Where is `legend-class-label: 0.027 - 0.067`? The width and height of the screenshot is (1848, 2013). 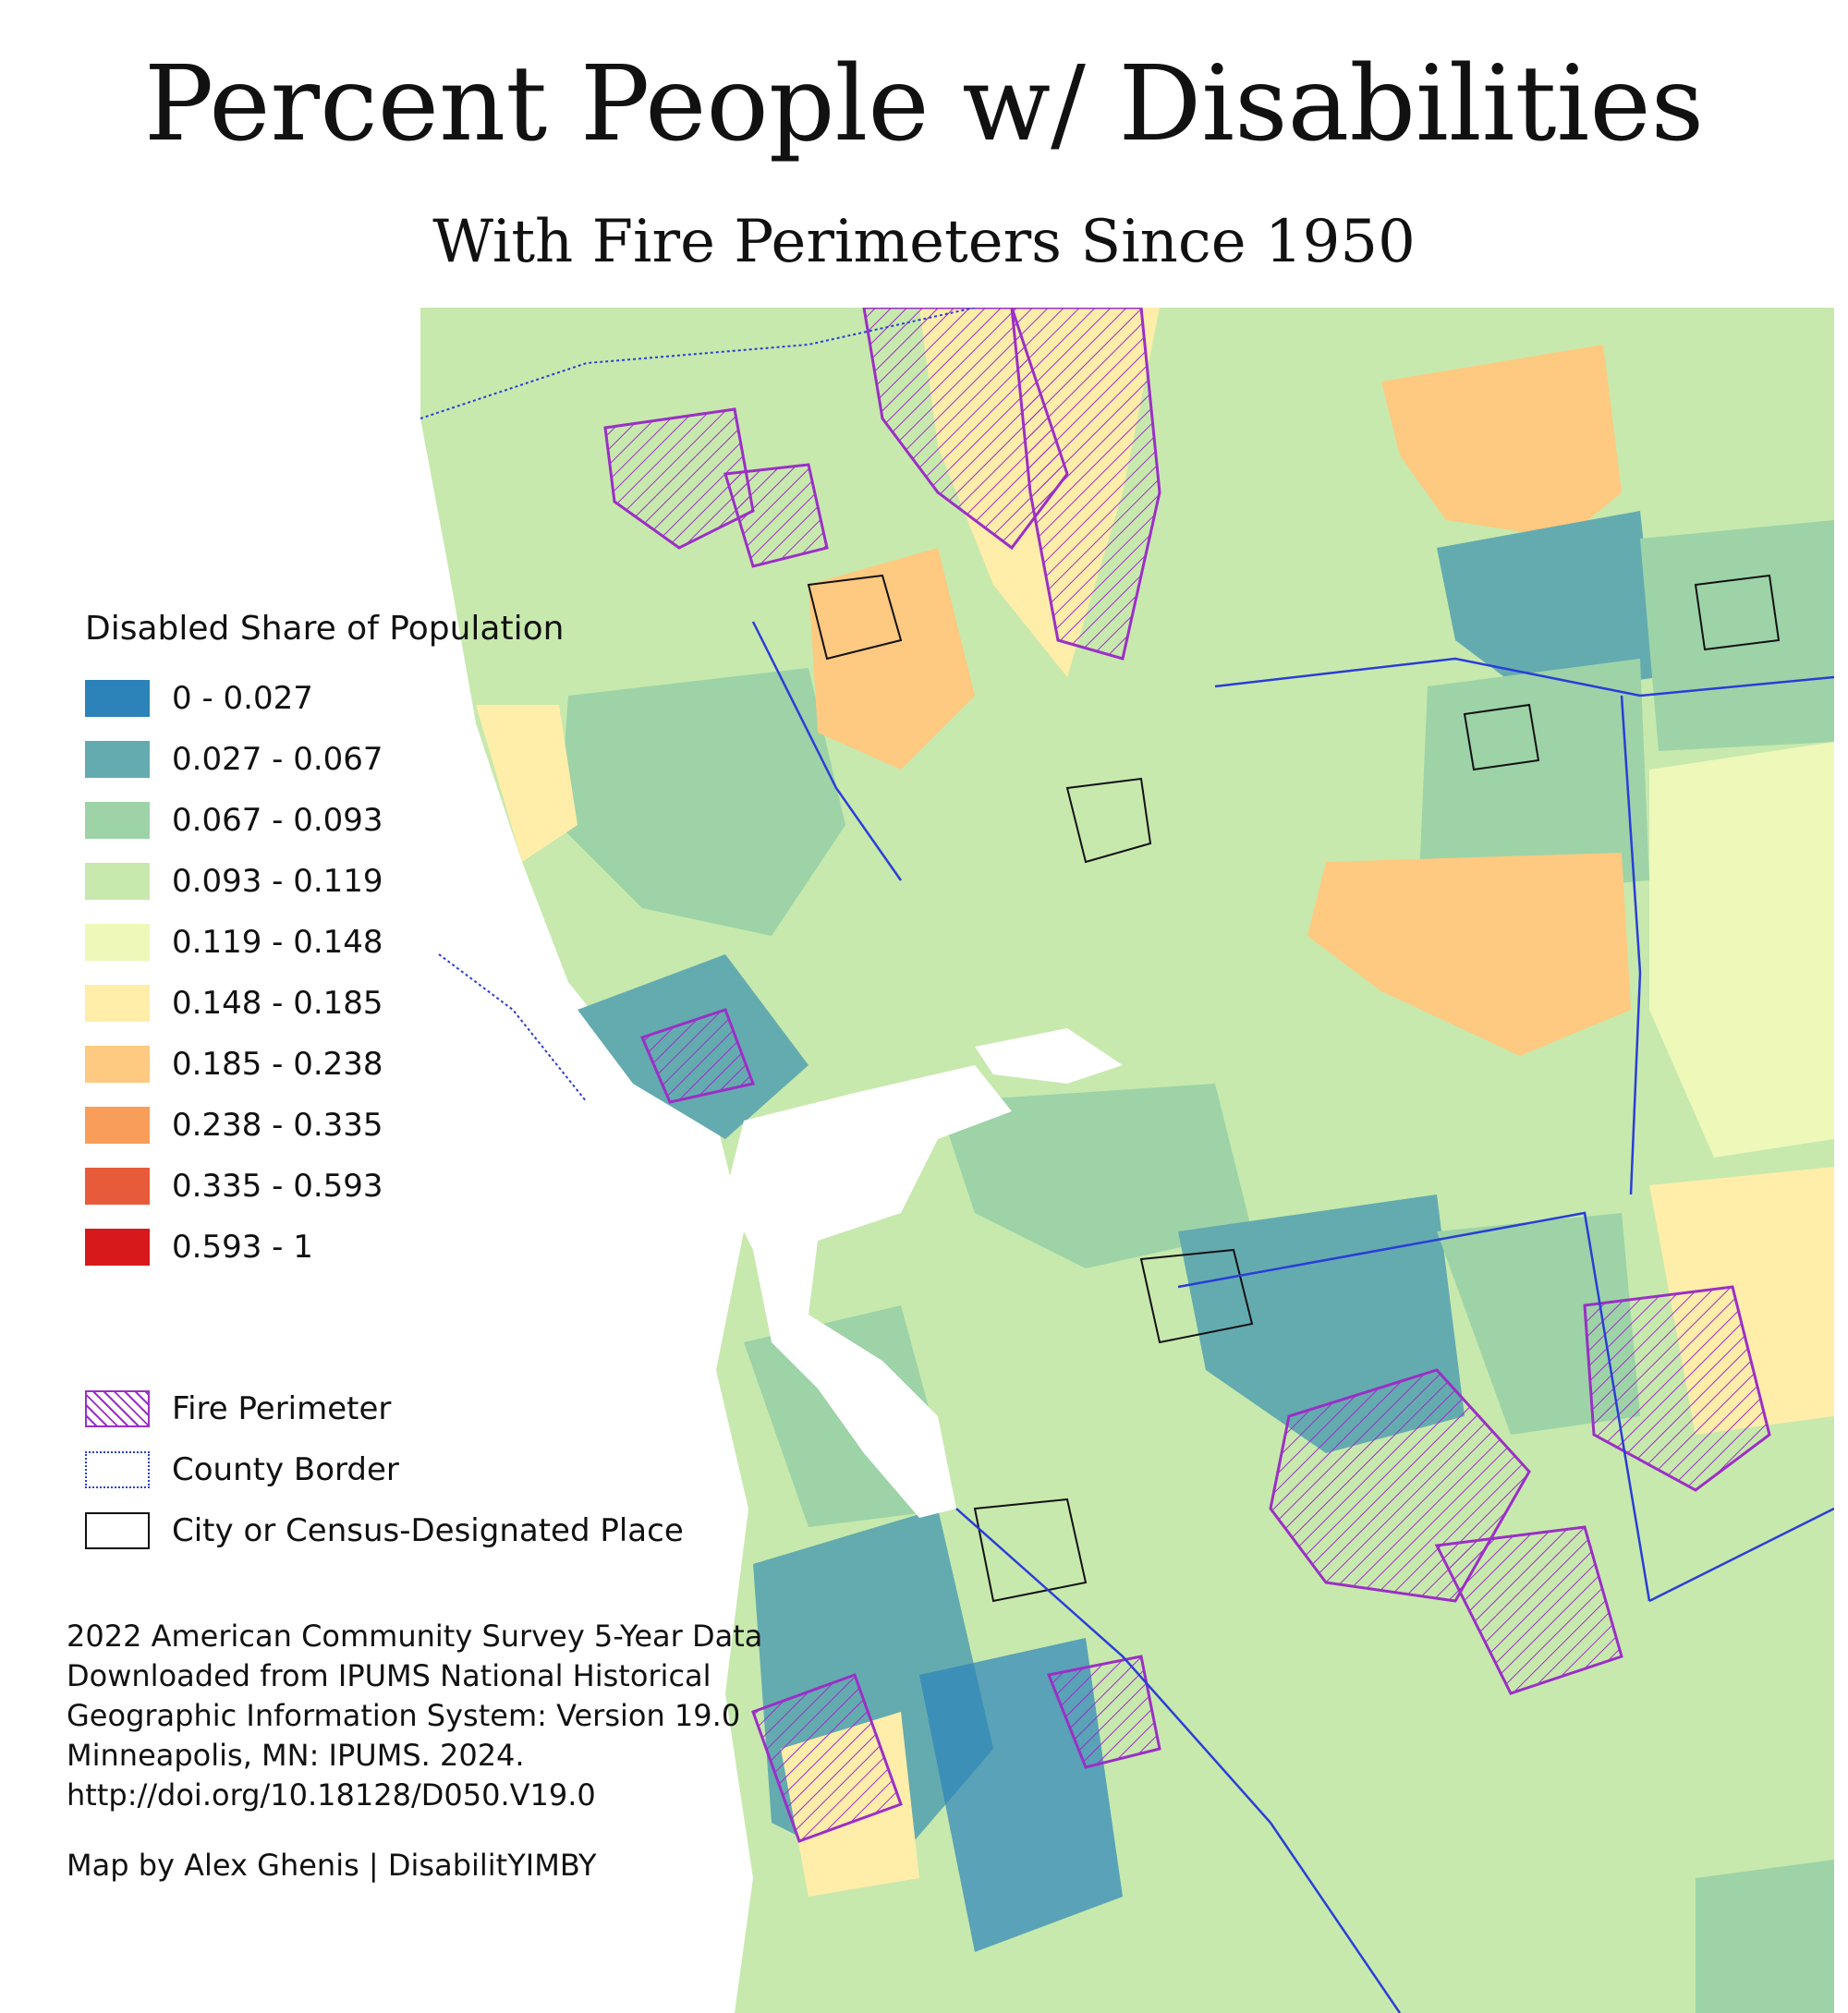 legend-class-label: 0.027 - 0.067 is located at coordinates (277, 759).